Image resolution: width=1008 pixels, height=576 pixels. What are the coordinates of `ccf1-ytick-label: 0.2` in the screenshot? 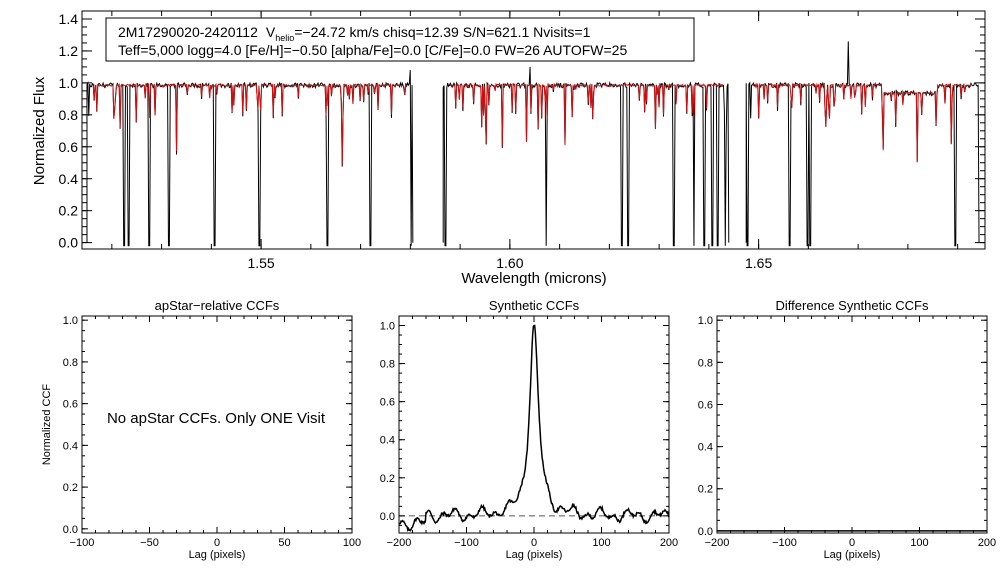 It's located at (70, 488).